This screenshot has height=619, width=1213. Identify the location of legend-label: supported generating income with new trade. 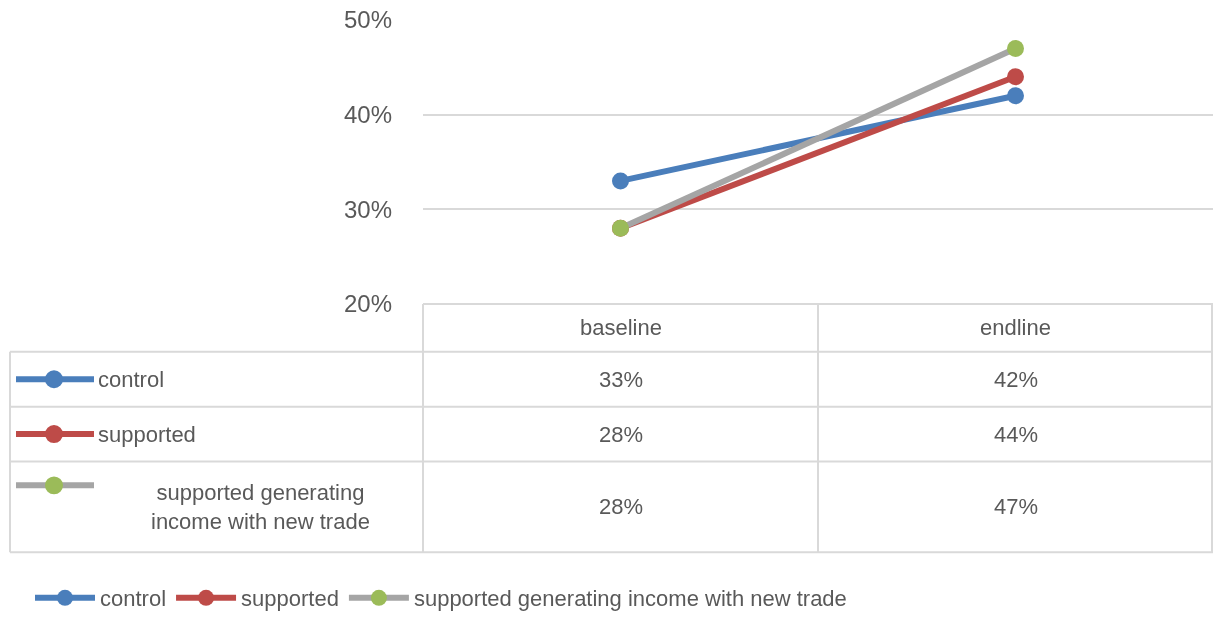
(630, 599).